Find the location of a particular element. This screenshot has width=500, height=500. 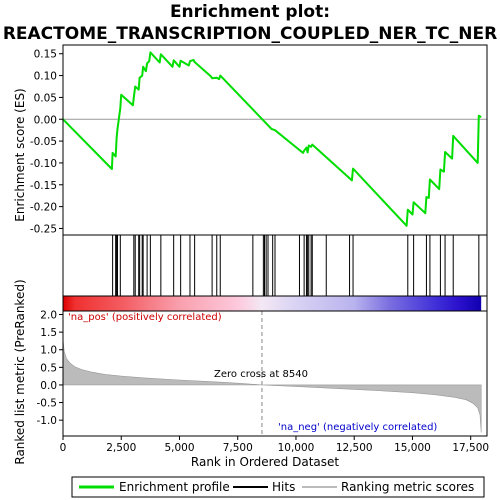

x-tick-label: 17,500 is located at coordinates (470, 448).